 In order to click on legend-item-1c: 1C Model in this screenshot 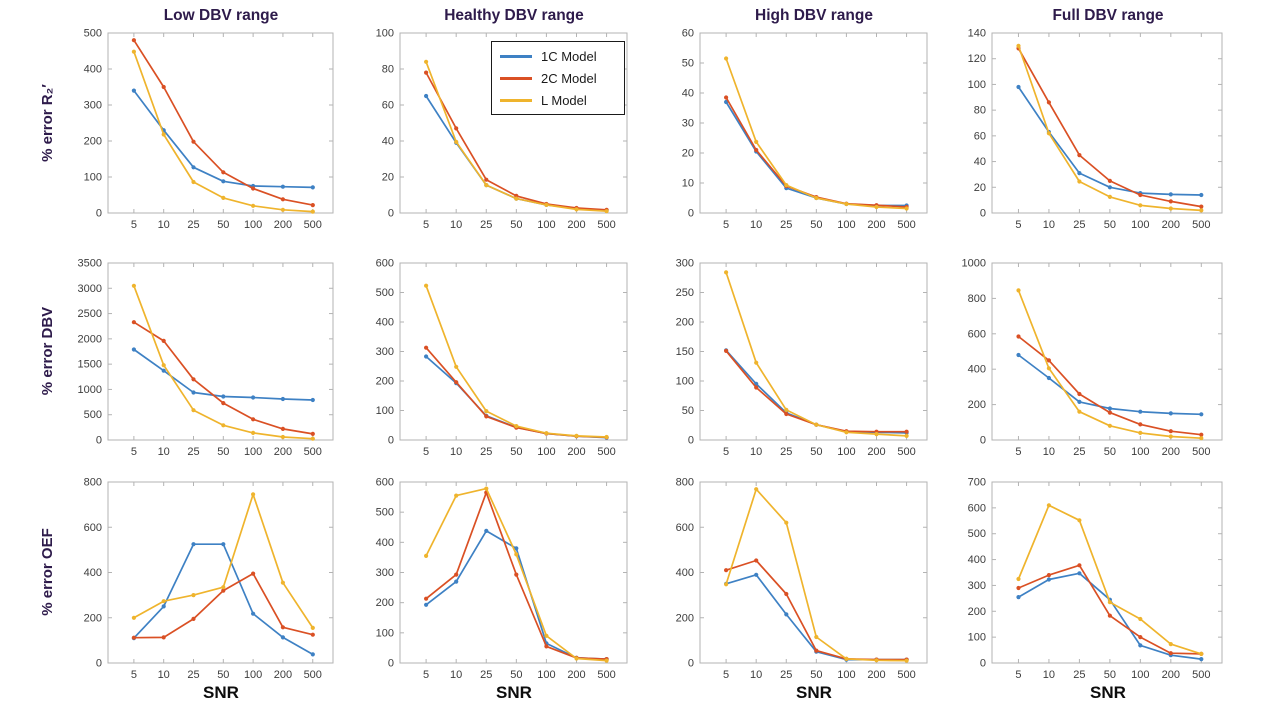, I will do `click(557, 56)`.